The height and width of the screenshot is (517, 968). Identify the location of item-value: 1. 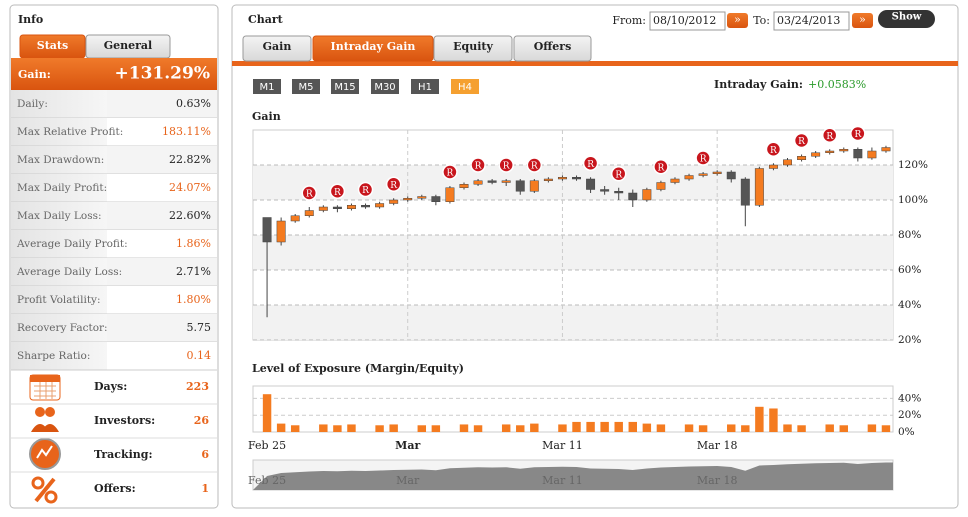
(205, 488).